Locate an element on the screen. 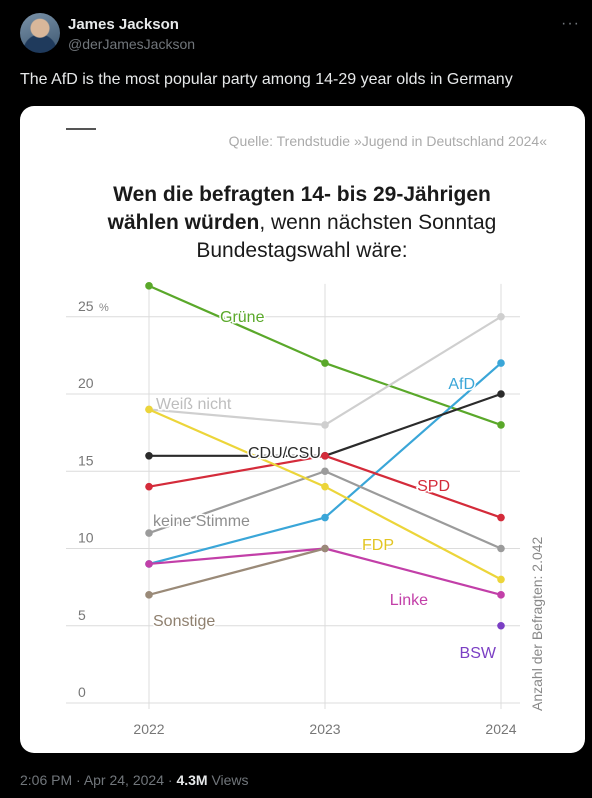  y-tick-label: 5 is located at coordinates (82, 615).